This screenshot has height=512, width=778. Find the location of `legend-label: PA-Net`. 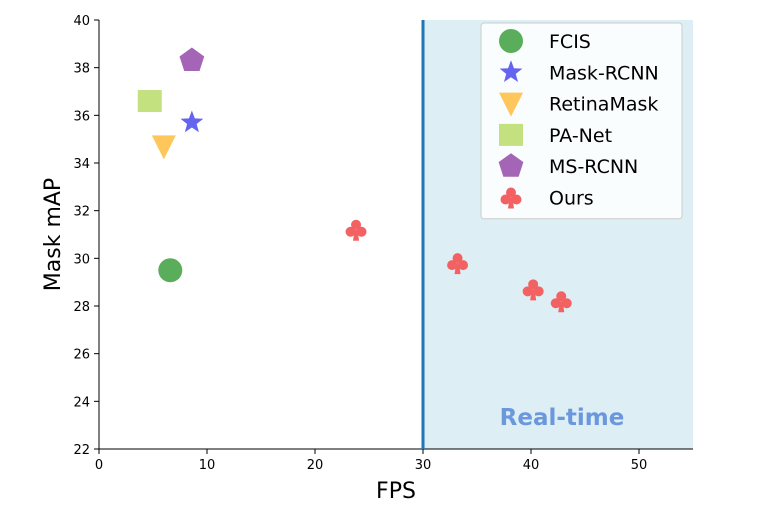

legend-label: PA-Net is located at coordinates (580, 136).